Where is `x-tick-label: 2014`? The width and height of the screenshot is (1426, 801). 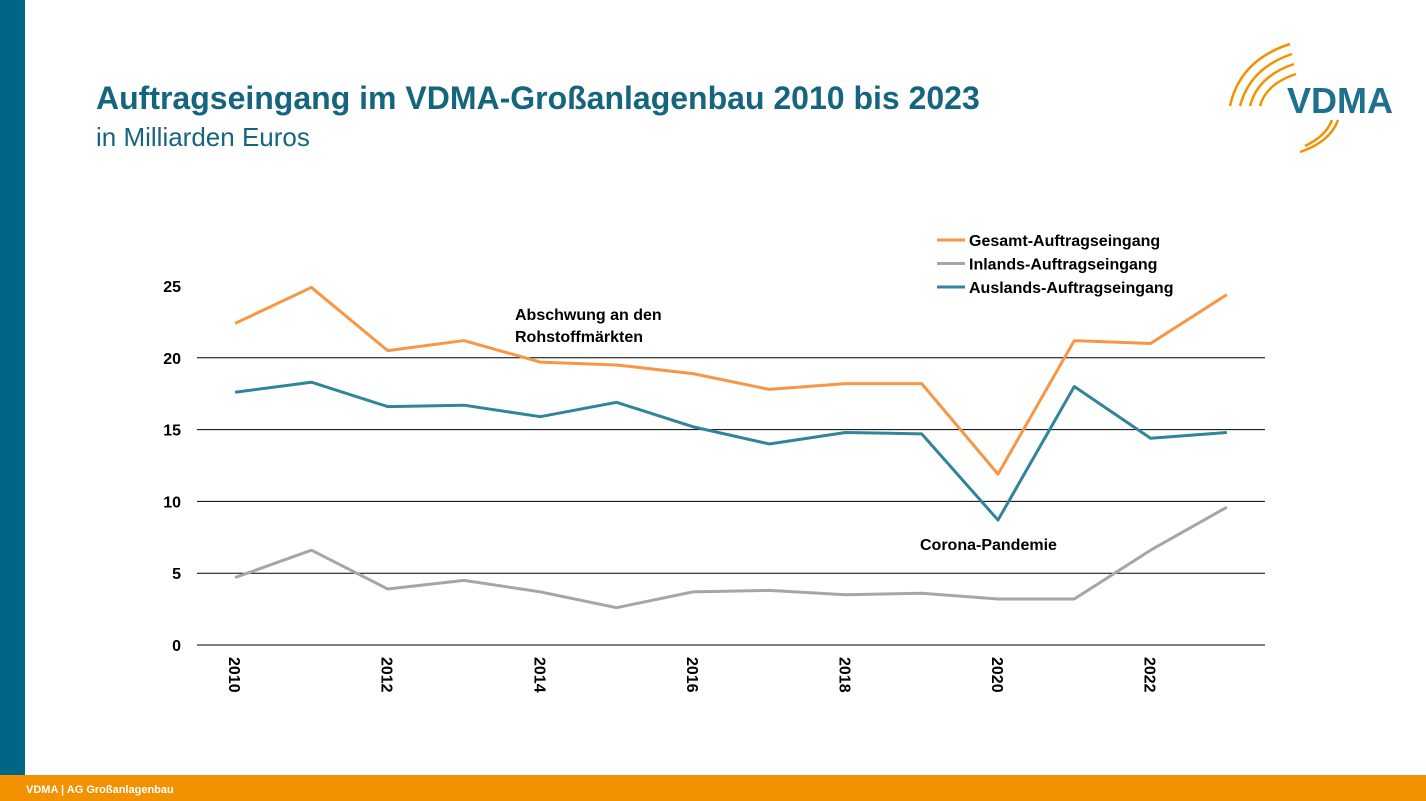
x-tick-label: 2014 is located at coordinates (538, 675).